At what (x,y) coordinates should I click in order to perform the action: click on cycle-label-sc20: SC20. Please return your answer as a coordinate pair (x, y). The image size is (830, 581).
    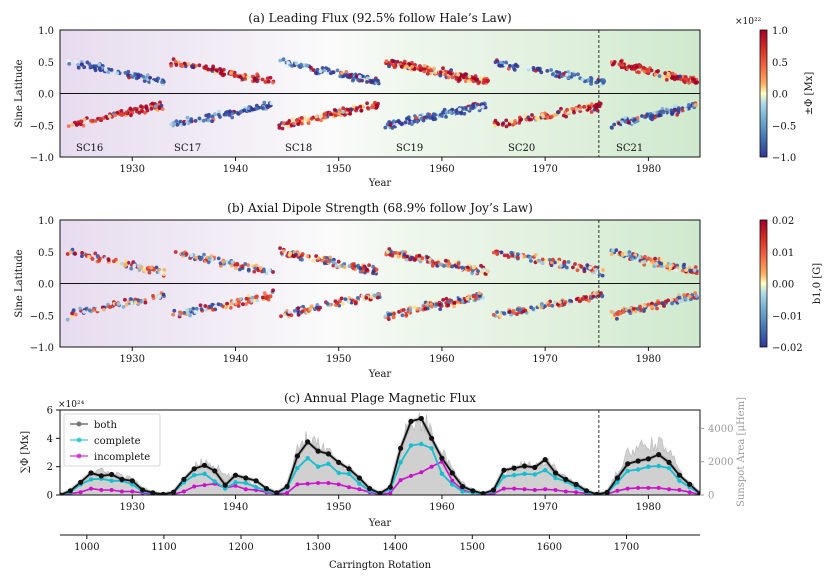
    Looking at the image, I should click on (521, 148).